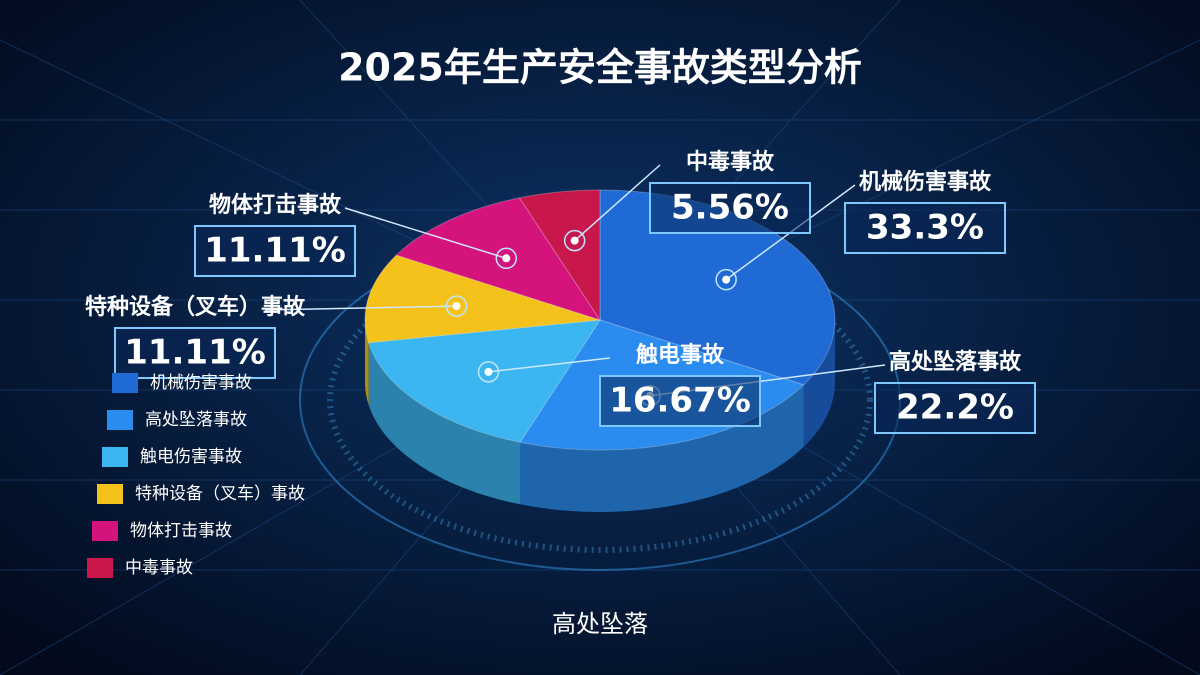  What do you see at coordinates (201, 383) in the screenshot?
I see `legend-label: 机械伤害事故` at bounding box center [201, 383].